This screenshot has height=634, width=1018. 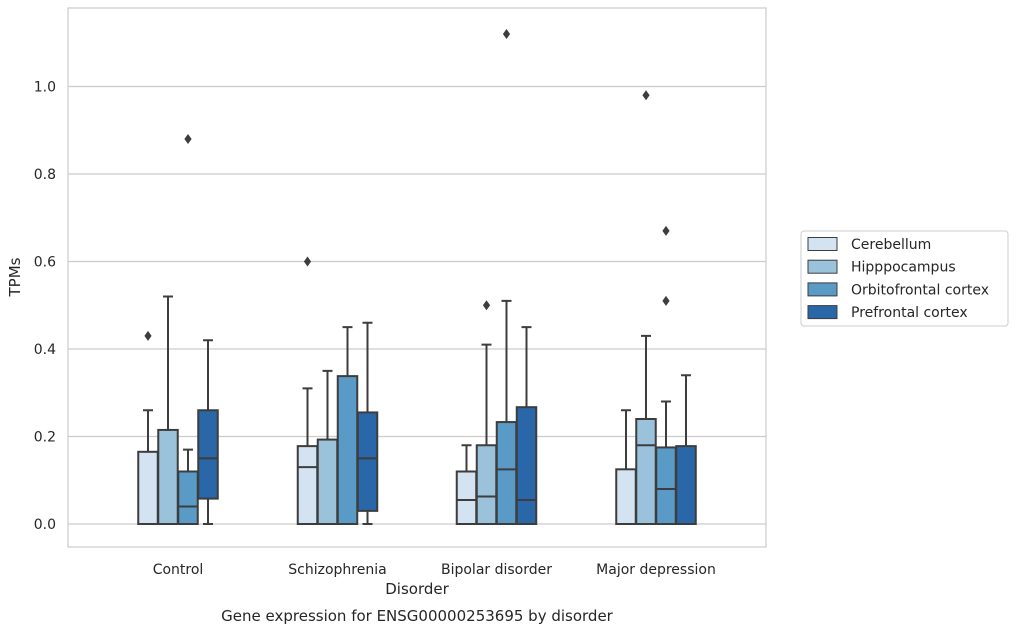 I want to click on x-tick-label: Schizophrenia, so click(x=337, y=570).